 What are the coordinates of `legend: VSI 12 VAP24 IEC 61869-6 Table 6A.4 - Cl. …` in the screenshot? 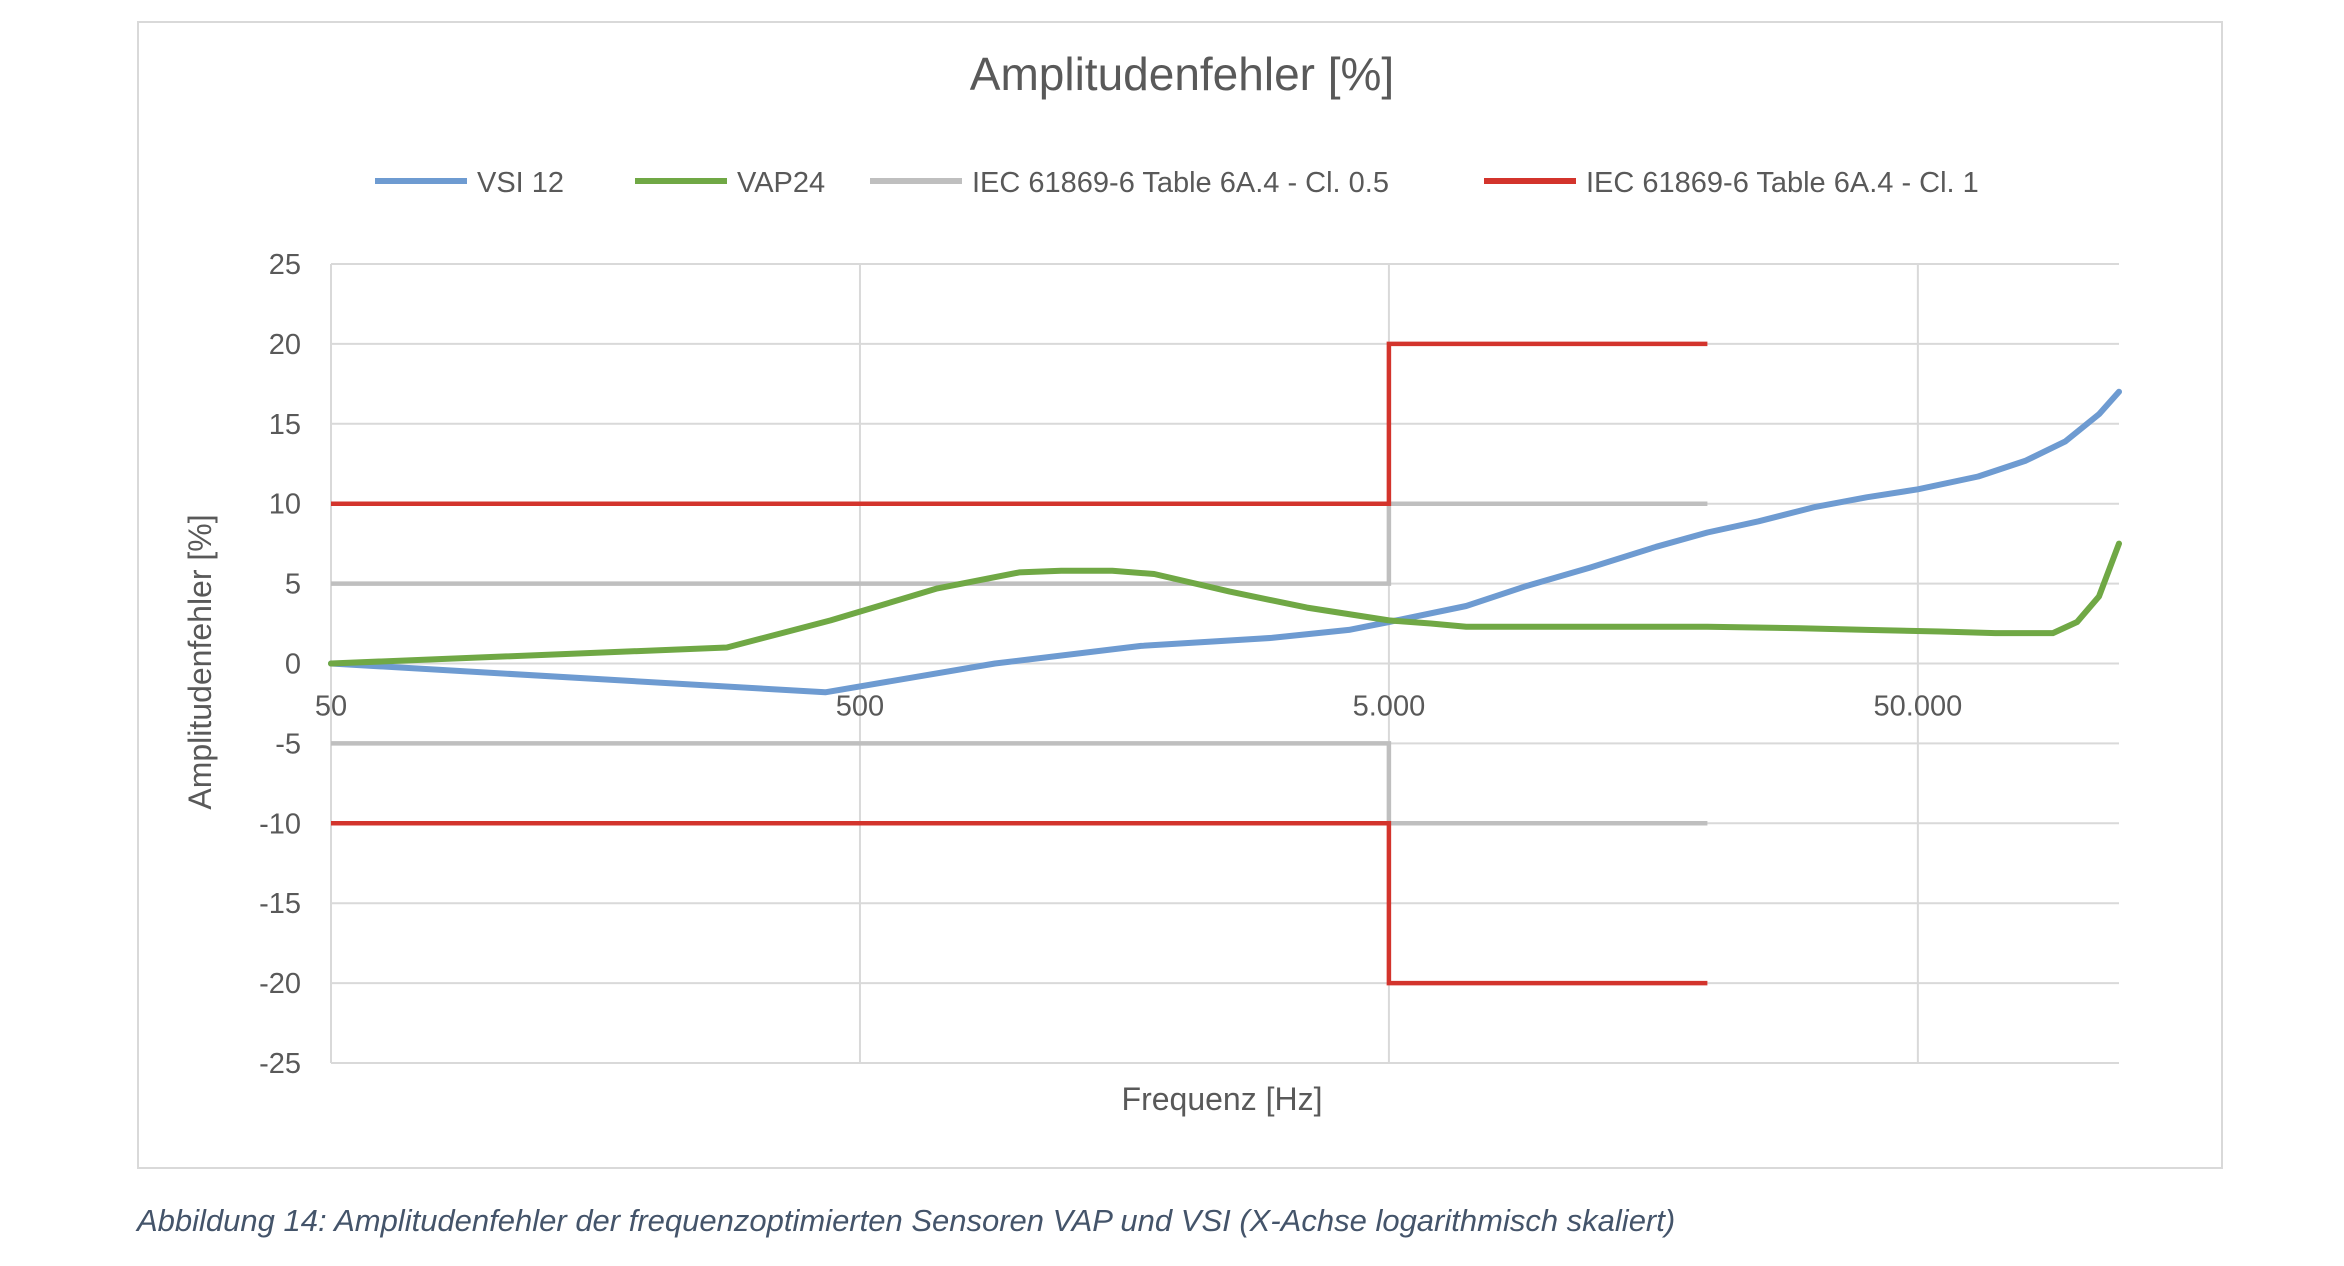 It's located at (1177, 183).